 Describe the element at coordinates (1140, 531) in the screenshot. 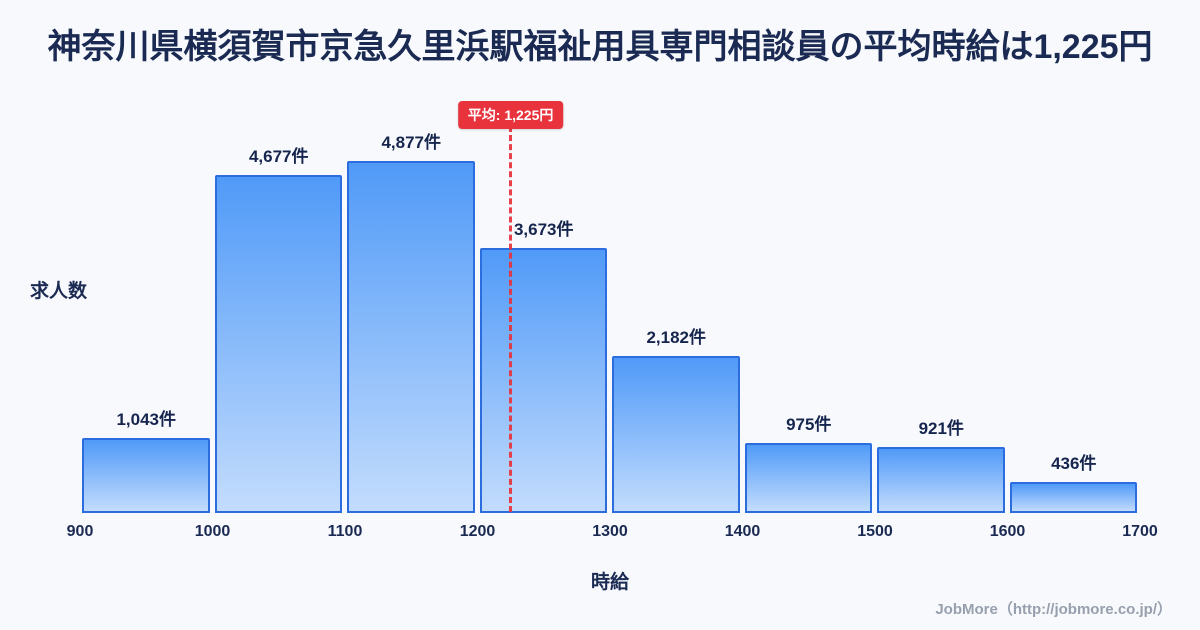

I see `x-tick-label: 1700` at that location.